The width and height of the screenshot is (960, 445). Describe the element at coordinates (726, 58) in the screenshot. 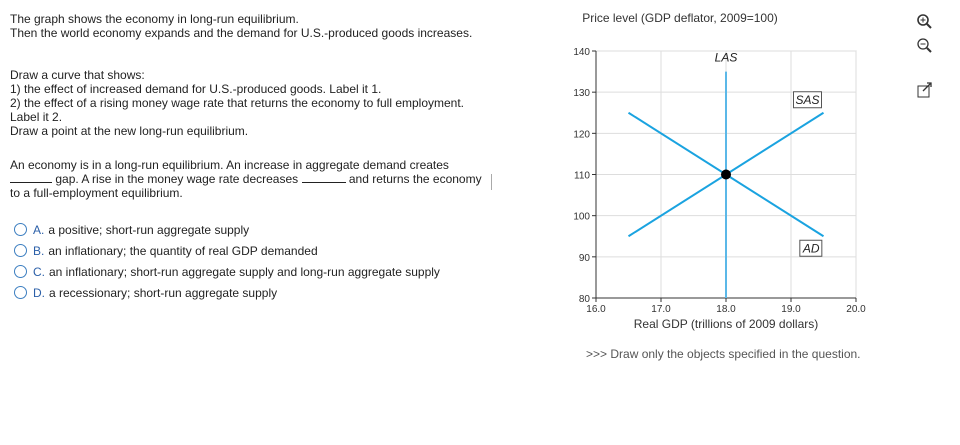

I see `curve-label: LAS` at that location.